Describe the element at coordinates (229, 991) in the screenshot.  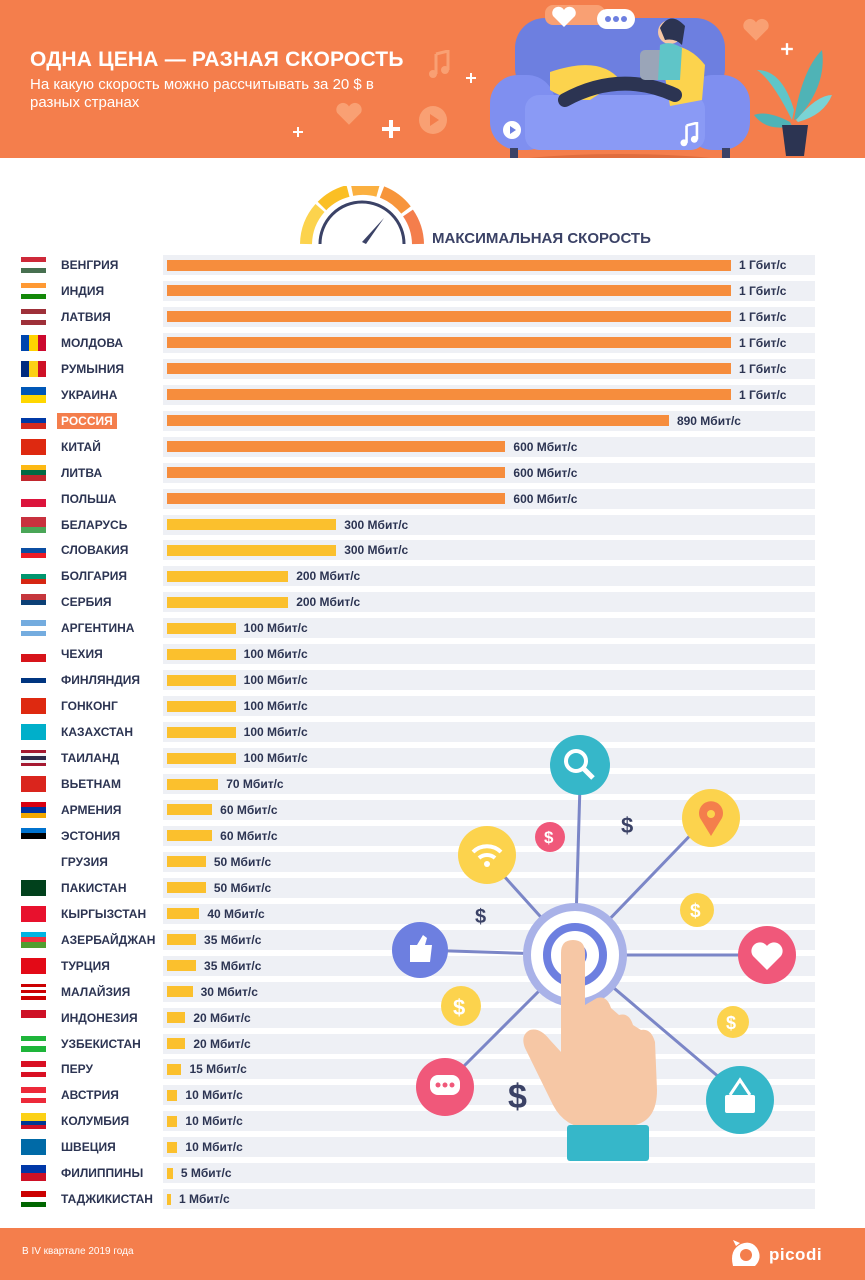
I see `value-label: 30 Мбит/с` at that location.